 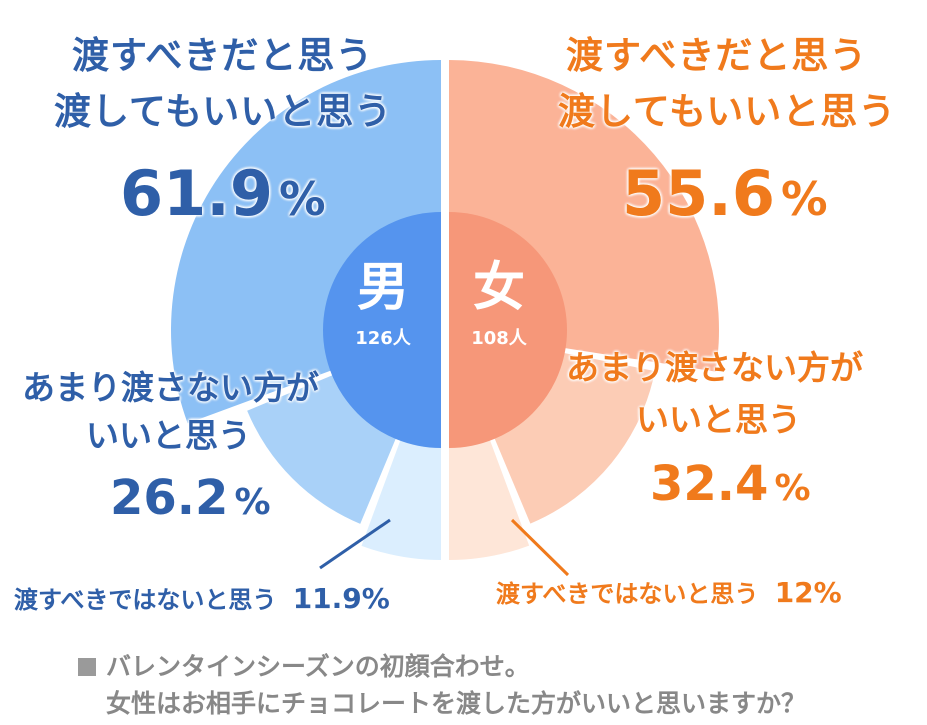 I want to click on caption-line-1: バレンタインシーズンの初顔合わせ。, so click(x=442, y=666).